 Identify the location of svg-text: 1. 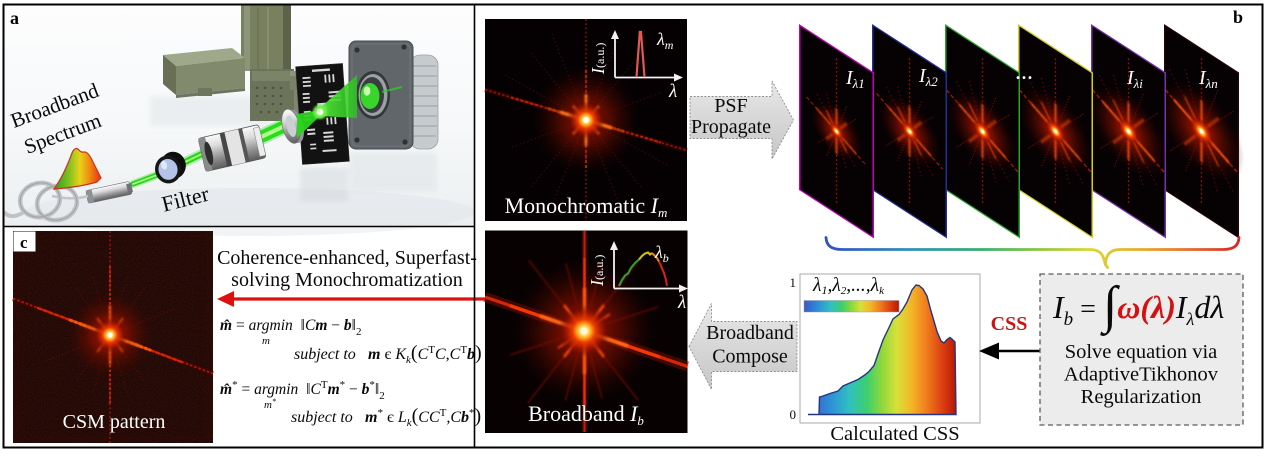
(793, 282).